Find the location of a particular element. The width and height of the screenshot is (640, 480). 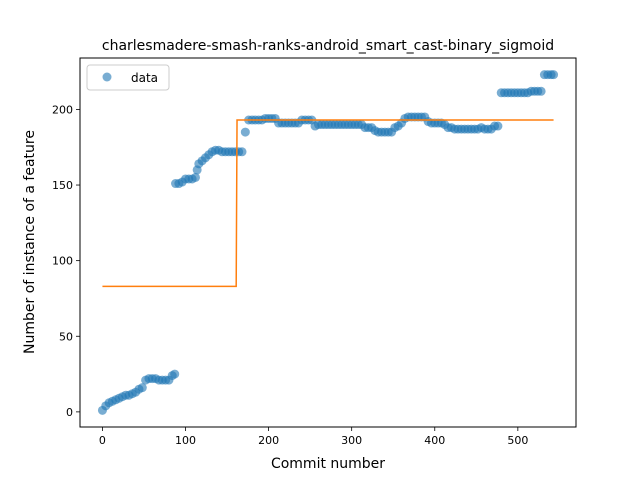

legend-data-marker is located at coordinates (107, 77).